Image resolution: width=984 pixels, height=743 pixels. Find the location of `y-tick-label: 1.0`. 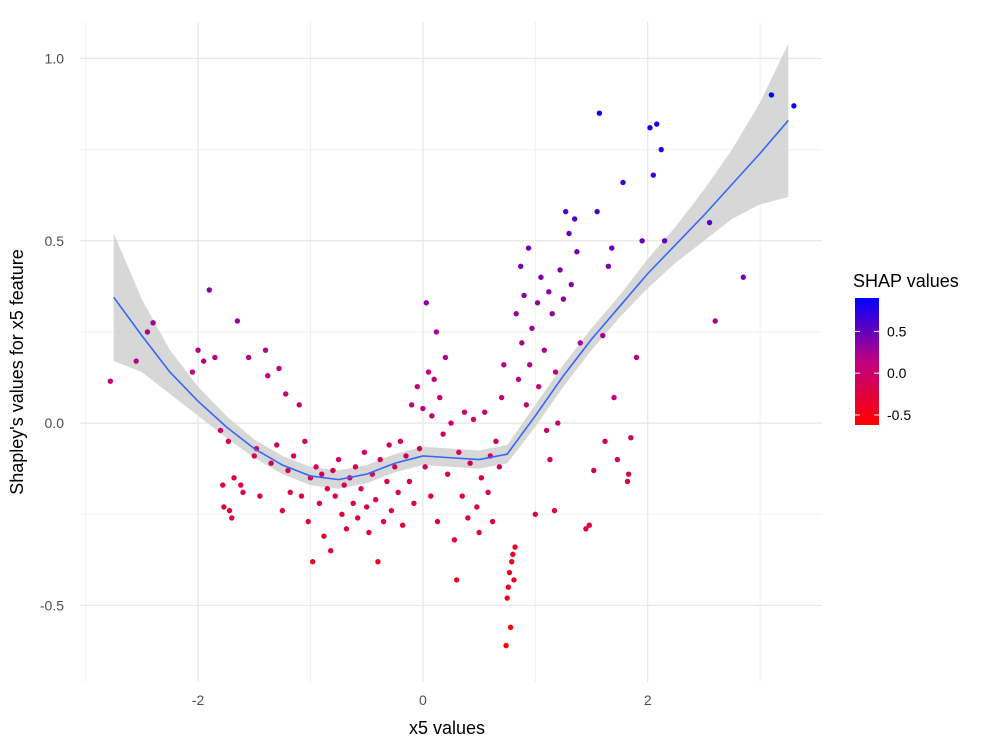

y-tick-label: 1.0 is located at coordinates (55, 58).